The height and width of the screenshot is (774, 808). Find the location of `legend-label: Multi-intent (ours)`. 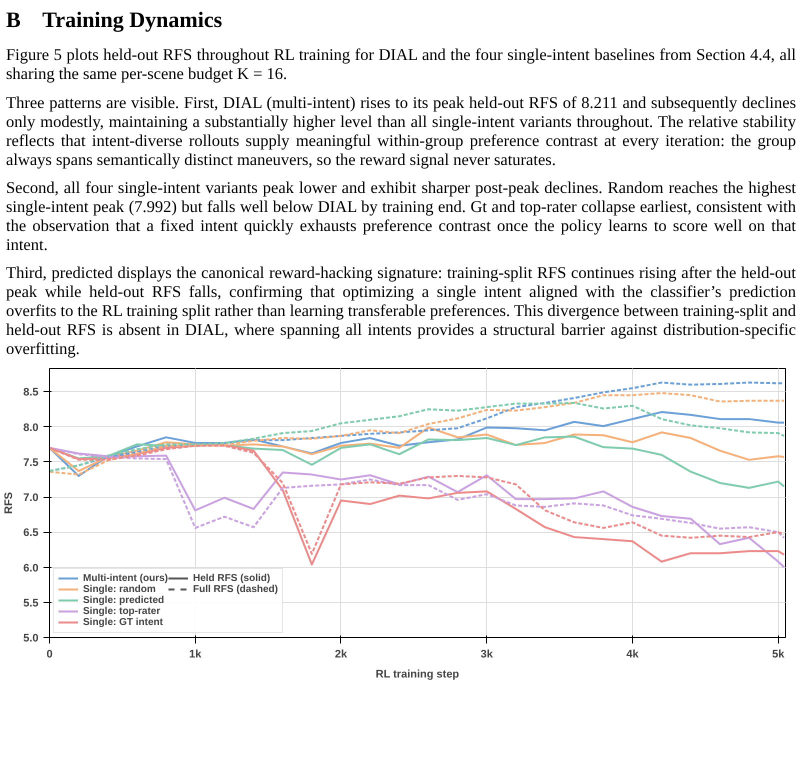

legend-label: Multi-intent (ours) is located at coordinates (125, 578).